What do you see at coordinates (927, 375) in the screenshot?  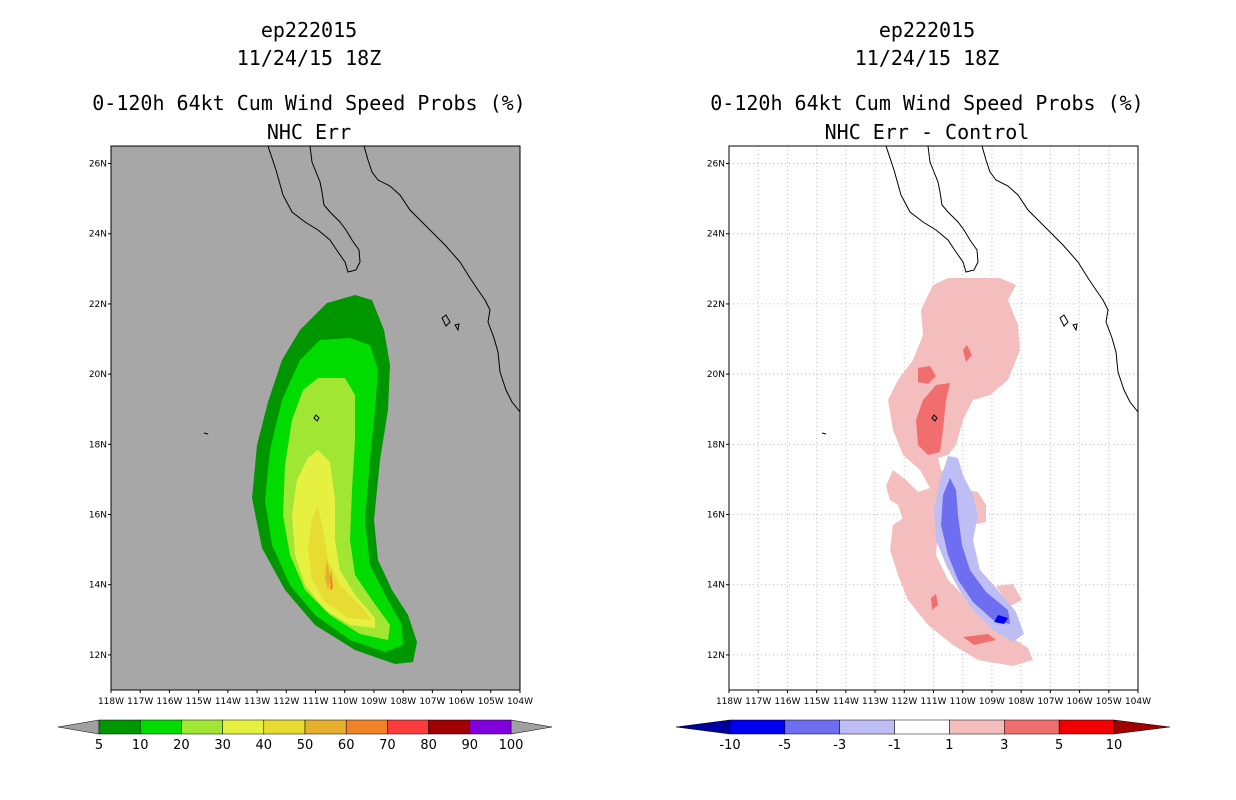 I see `contour-plus-3-north` at bounding box center [927, 375].